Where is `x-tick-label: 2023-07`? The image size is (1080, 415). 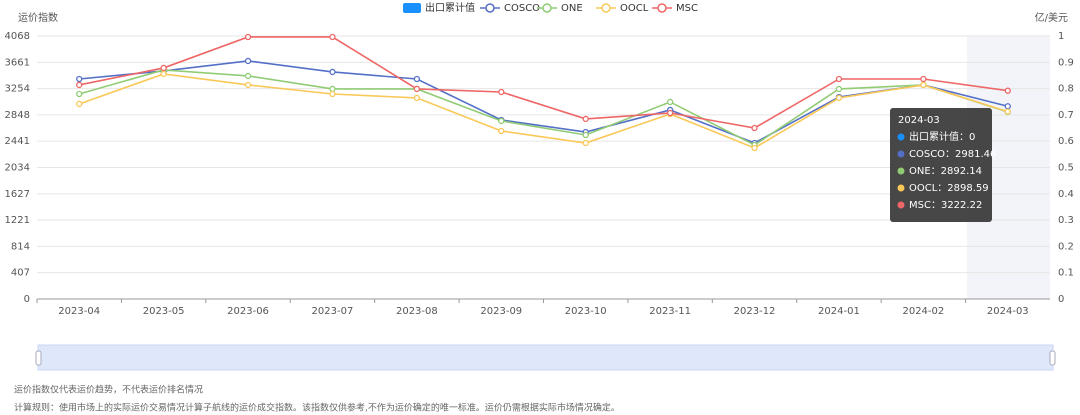
x-tick-label: 2023-07 is located at coordinates (333, 311).